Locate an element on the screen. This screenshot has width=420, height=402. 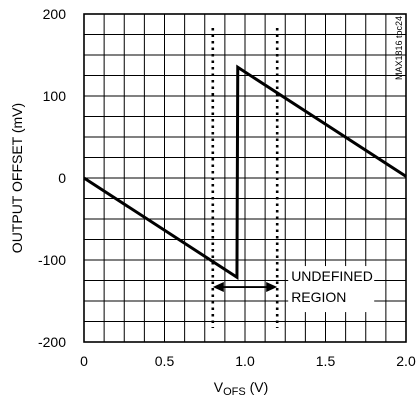
x-tick-label: 0 is located at coordinates (84, 361).